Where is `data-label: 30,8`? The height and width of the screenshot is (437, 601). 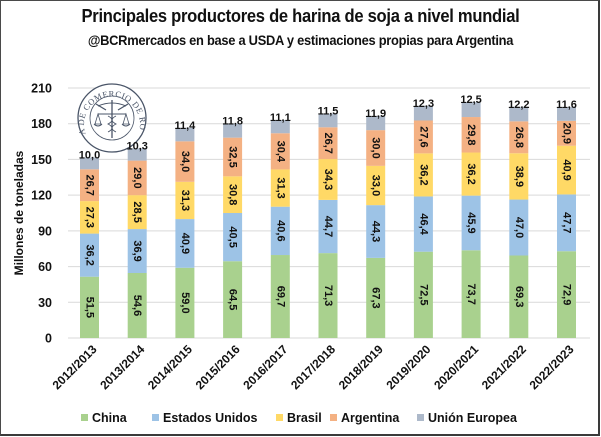 data-label: 30,8 is located at coordinates (233, 194).